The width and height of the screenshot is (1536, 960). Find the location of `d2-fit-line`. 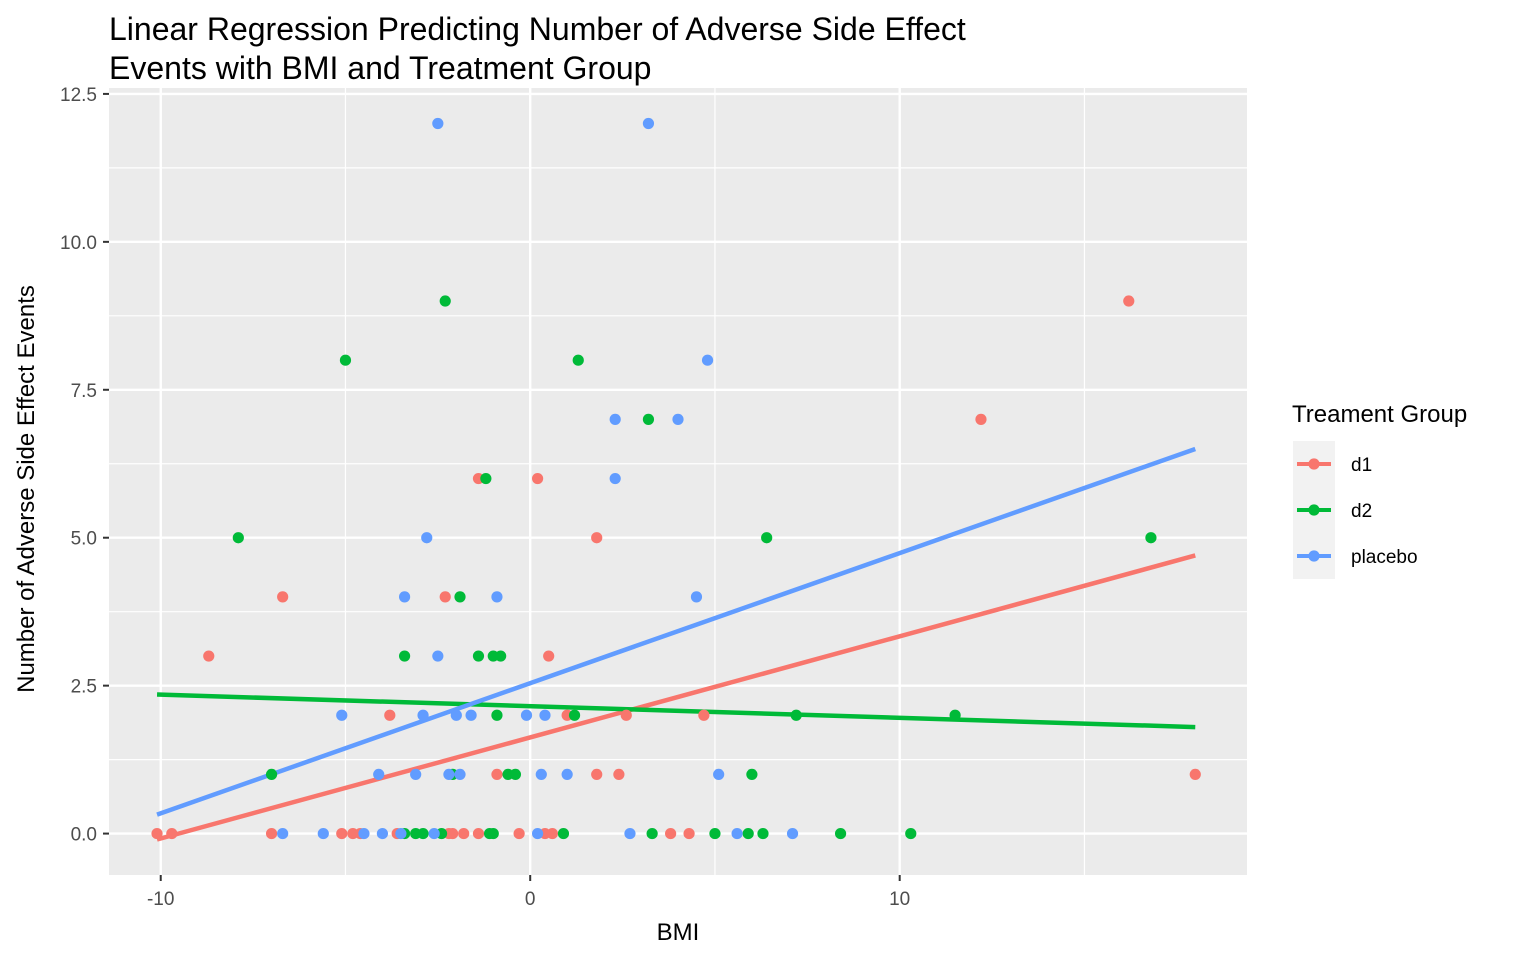

d2-fit-line is located at coordinates (676, 711).